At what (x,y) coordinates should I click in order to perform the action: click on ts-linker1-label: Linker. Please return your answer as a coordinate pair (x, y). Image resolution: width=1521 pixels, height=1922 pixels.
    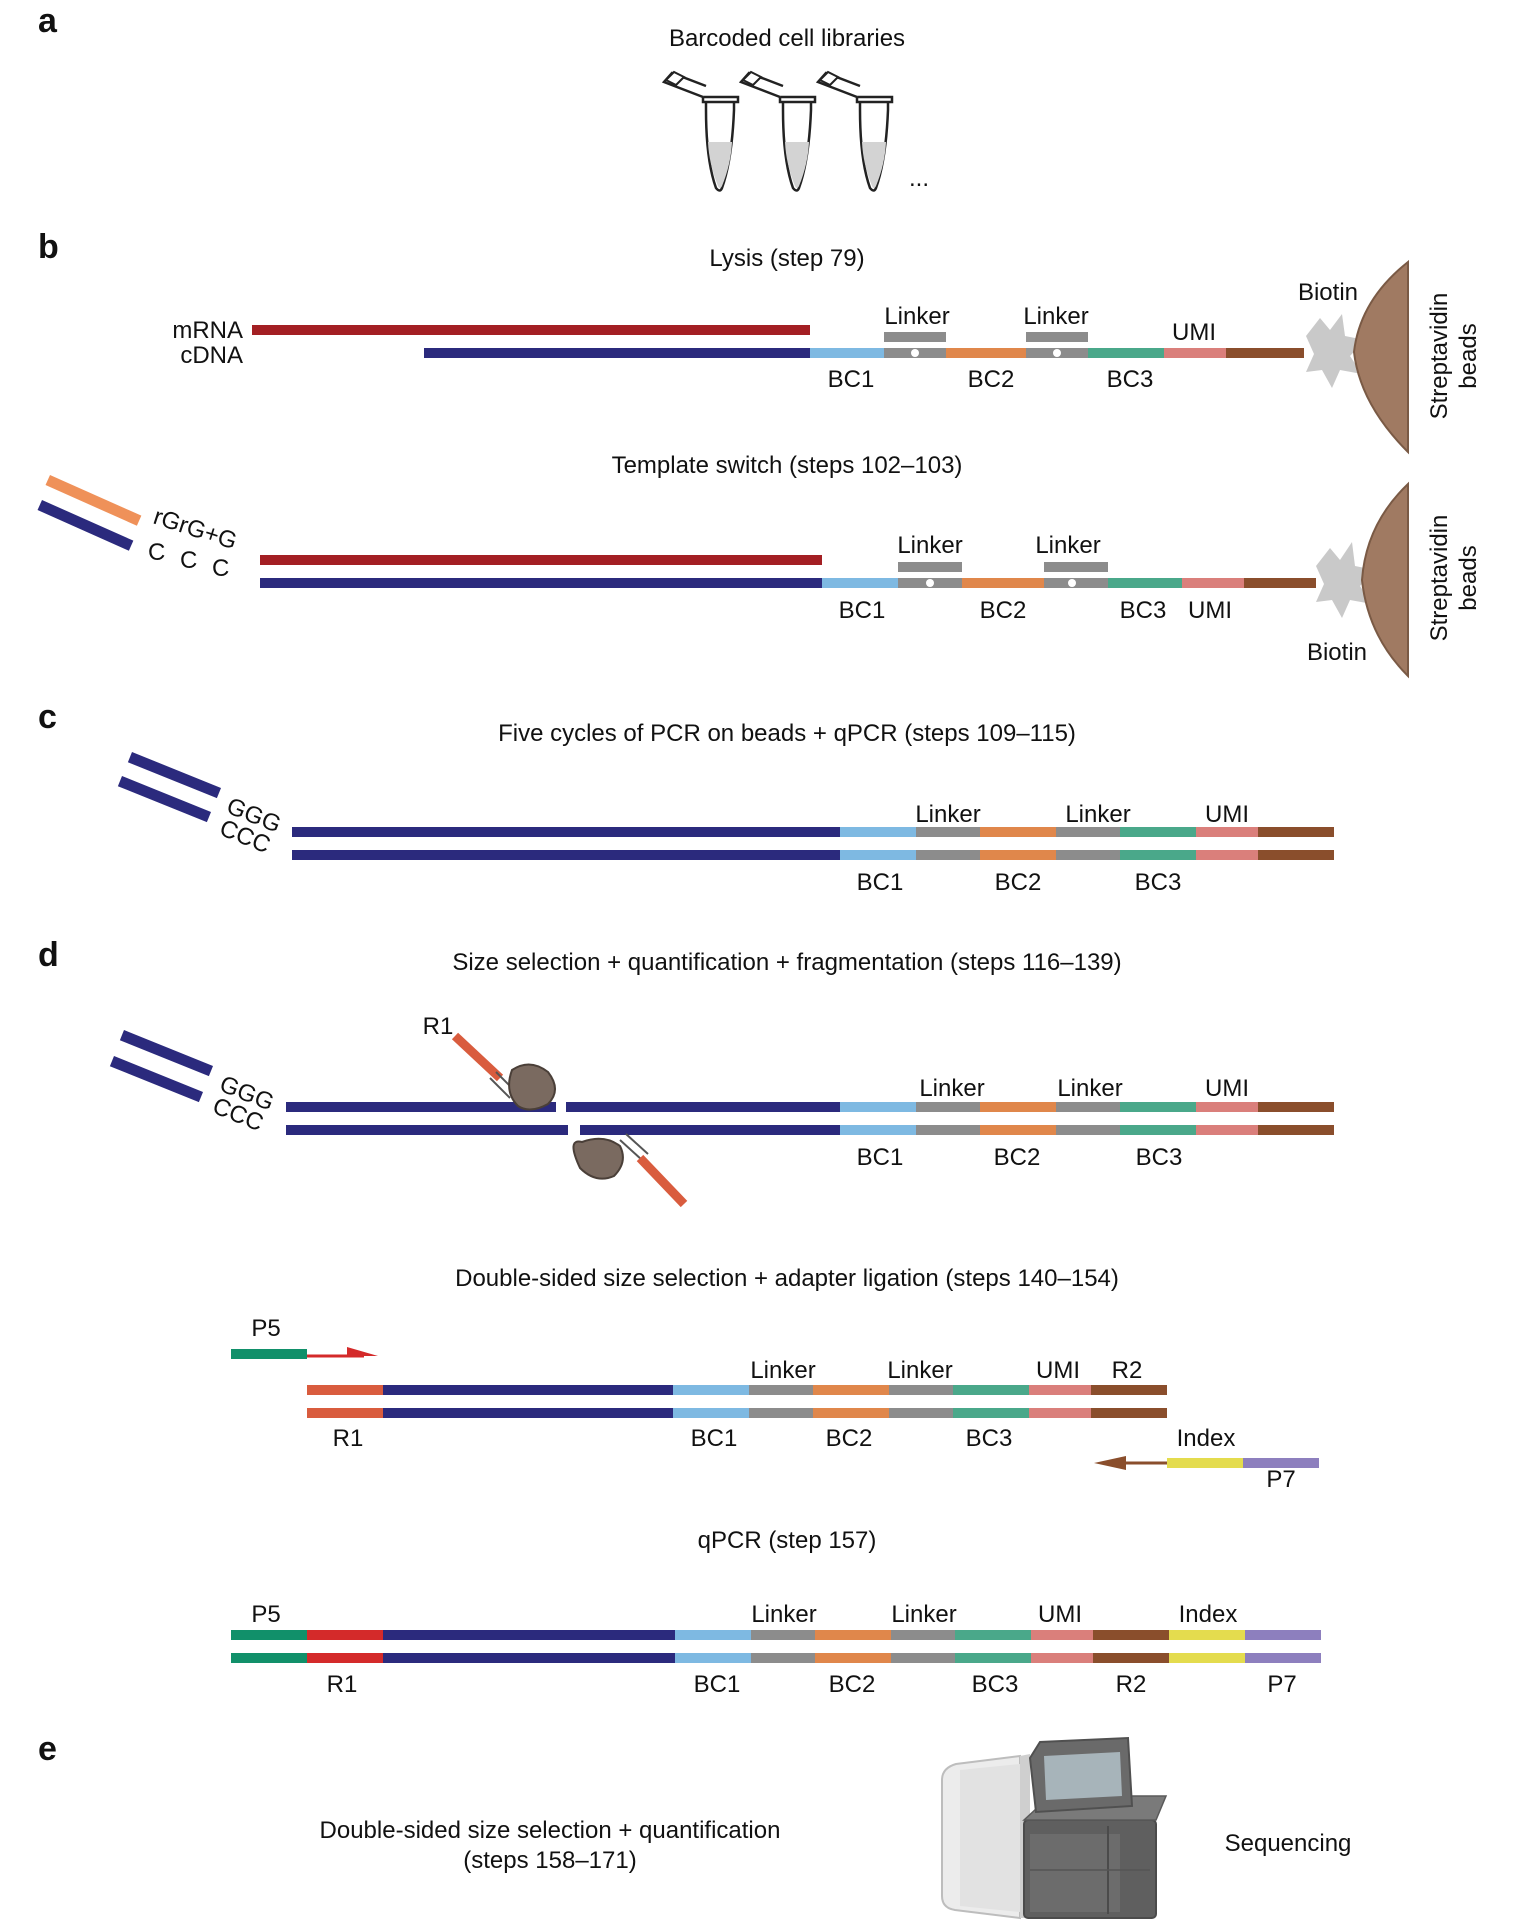
    Looking at the image, I should click on (929, 545).